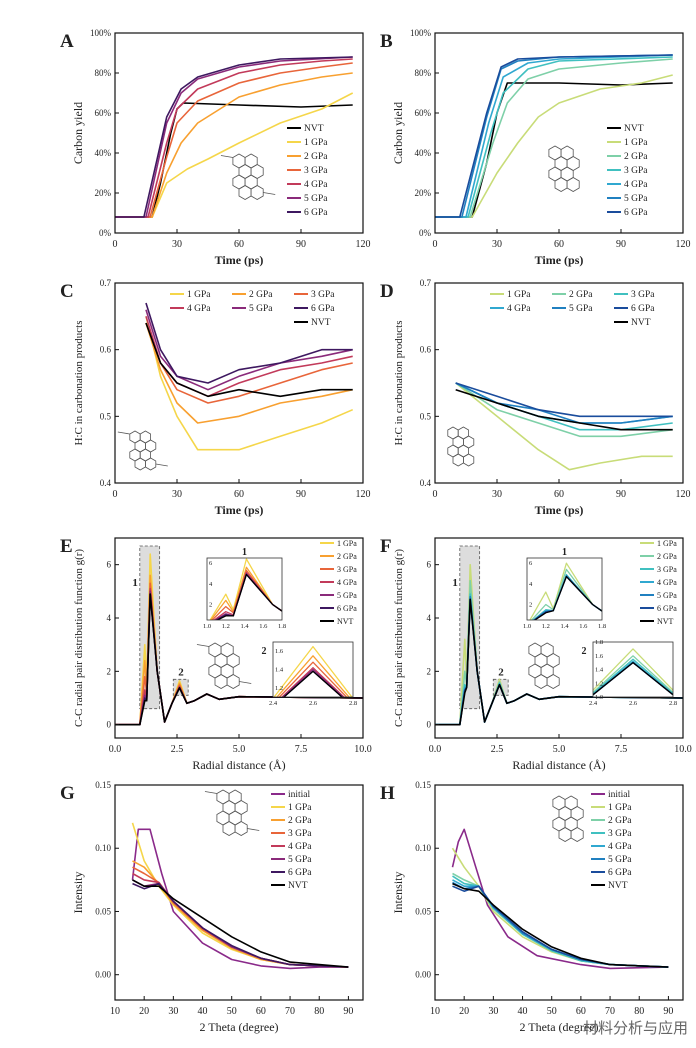 Image resolution: width=696 pixels, height=1048 pixels. What do you see at coordinates (279, 688) in the screenshot?
I see `inset-y-tick: 1.2` at bounding box center [279, 688].